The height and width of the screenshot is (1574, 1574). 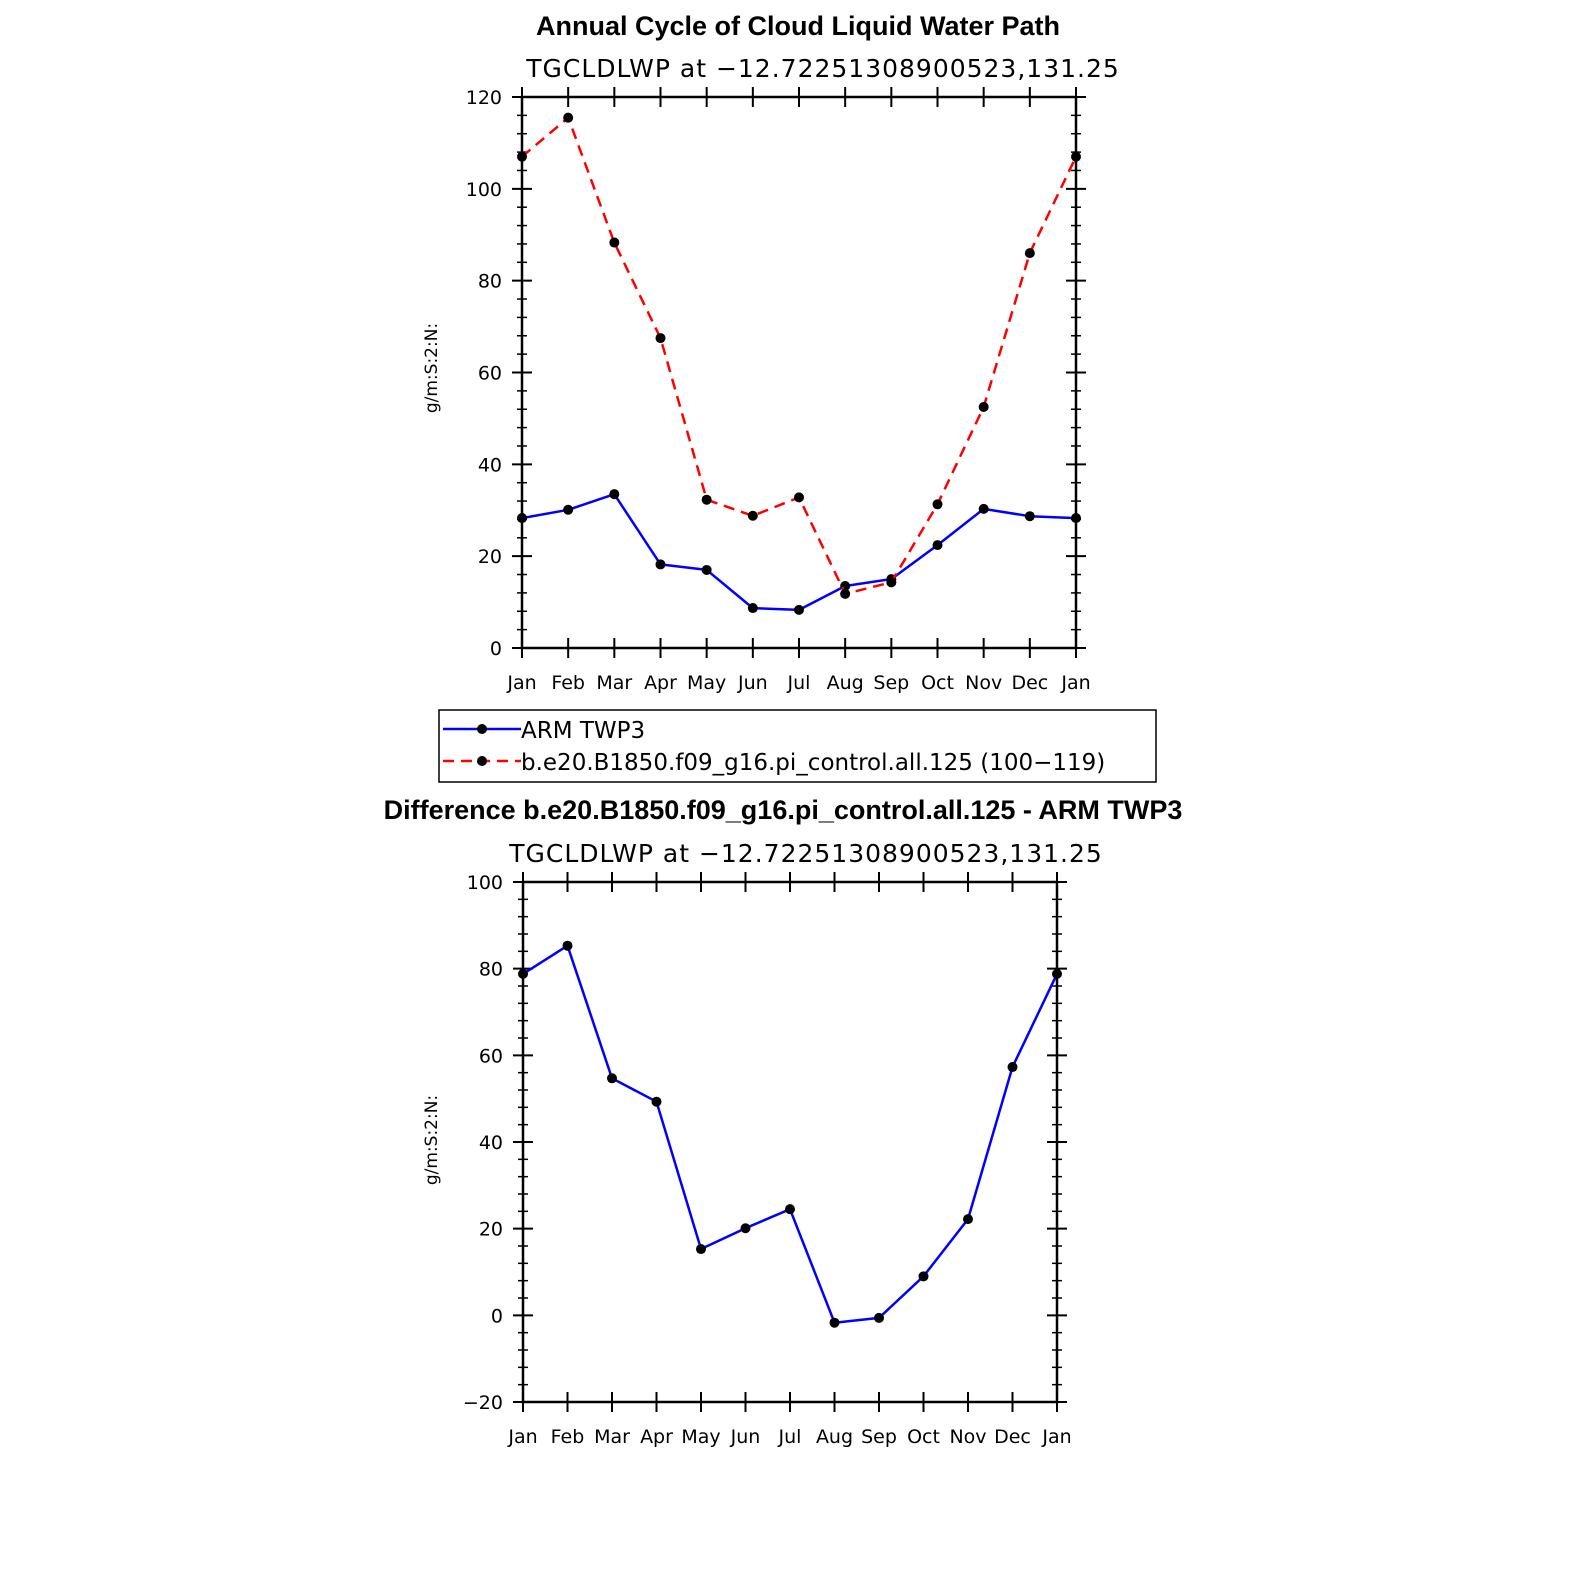 I want to click on legend-marker-arm, so click(x=482, y=729).